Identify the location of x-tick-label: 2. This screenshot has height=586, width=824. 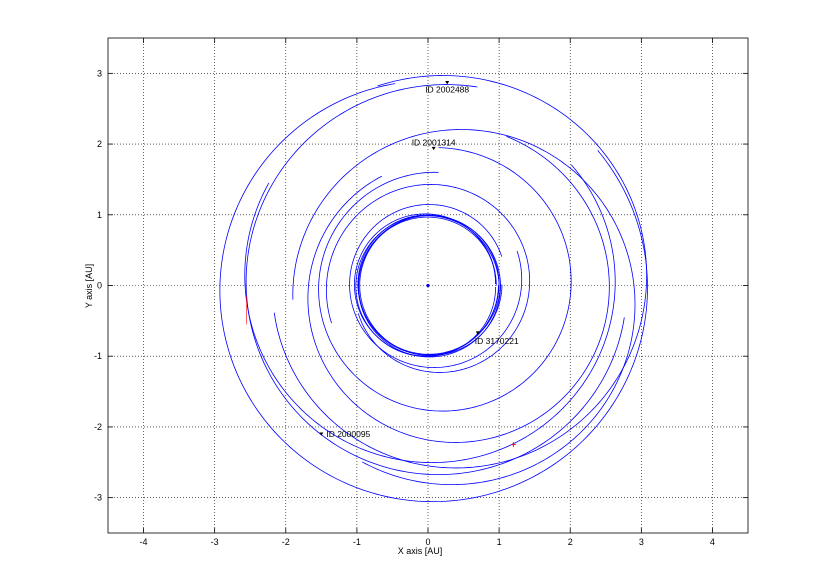
(570, 542).